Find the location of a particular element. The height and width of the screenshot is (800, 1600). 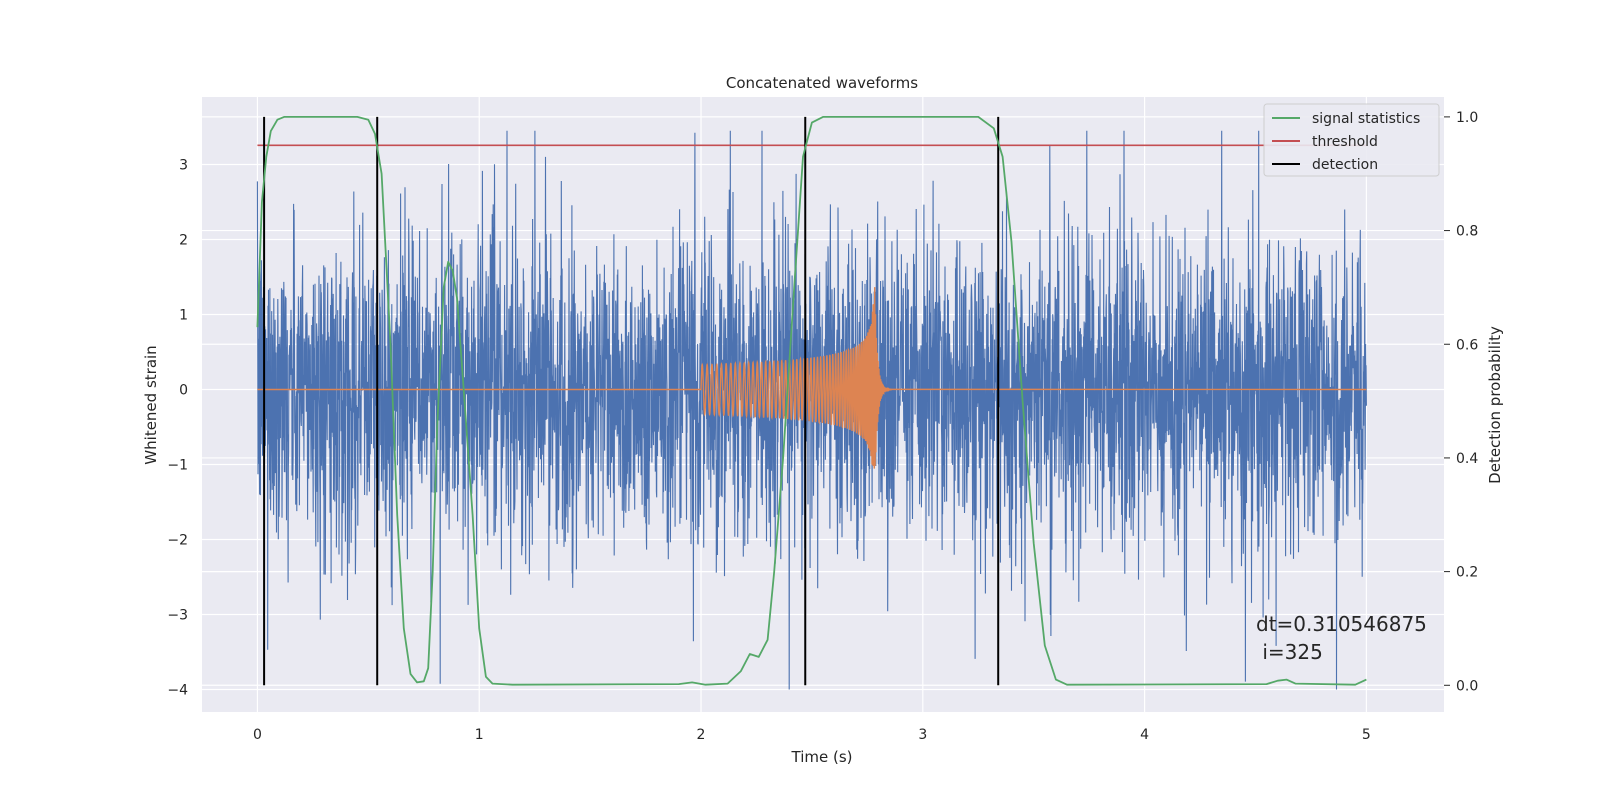

y-tick-label: −1 is located at coordinates (177, 466).